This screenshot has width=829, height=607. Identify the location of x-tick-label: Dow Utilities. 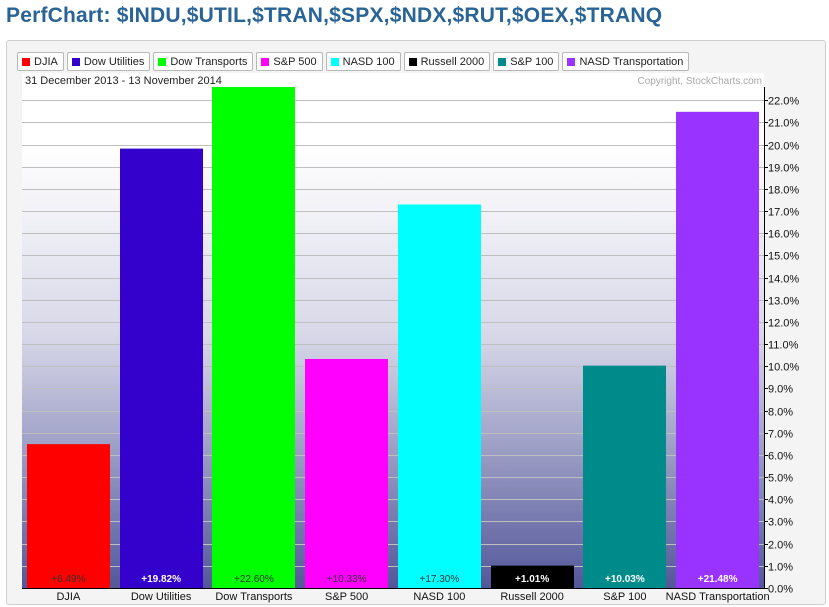
(161, 597).